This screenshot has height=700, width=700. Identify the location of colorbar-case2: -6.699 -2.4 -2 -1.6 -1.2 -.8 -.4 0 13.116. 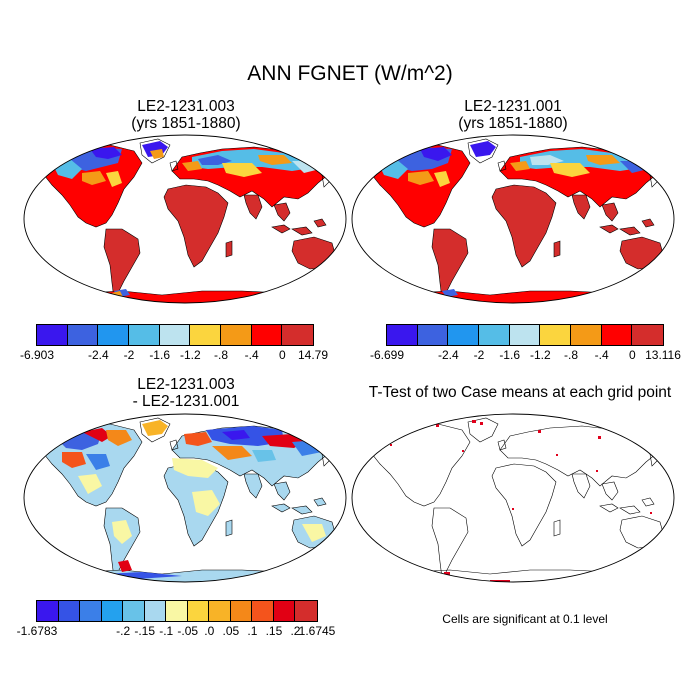
(525, 346).